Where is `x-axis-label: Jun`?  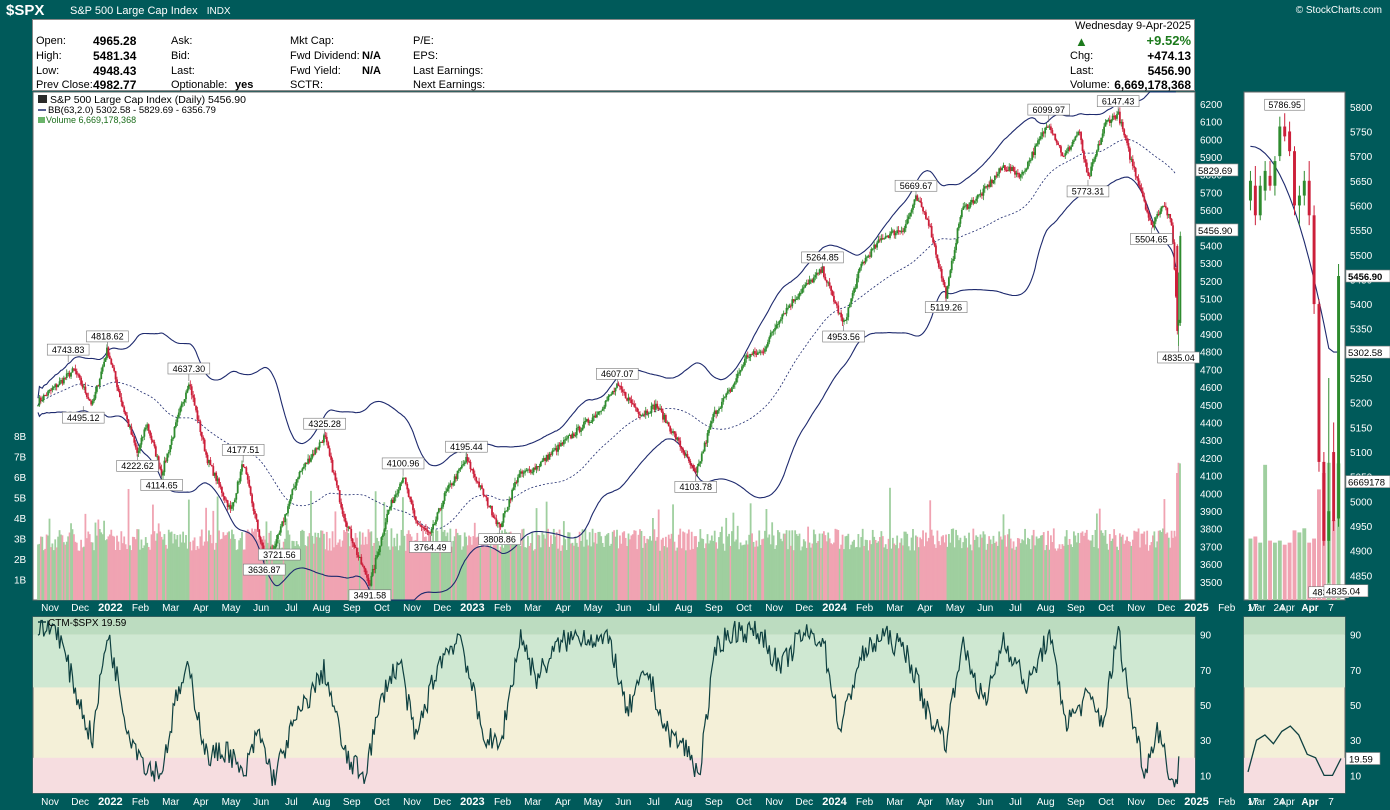
x-axis-label: Jun is located at coordinates (623, 608).